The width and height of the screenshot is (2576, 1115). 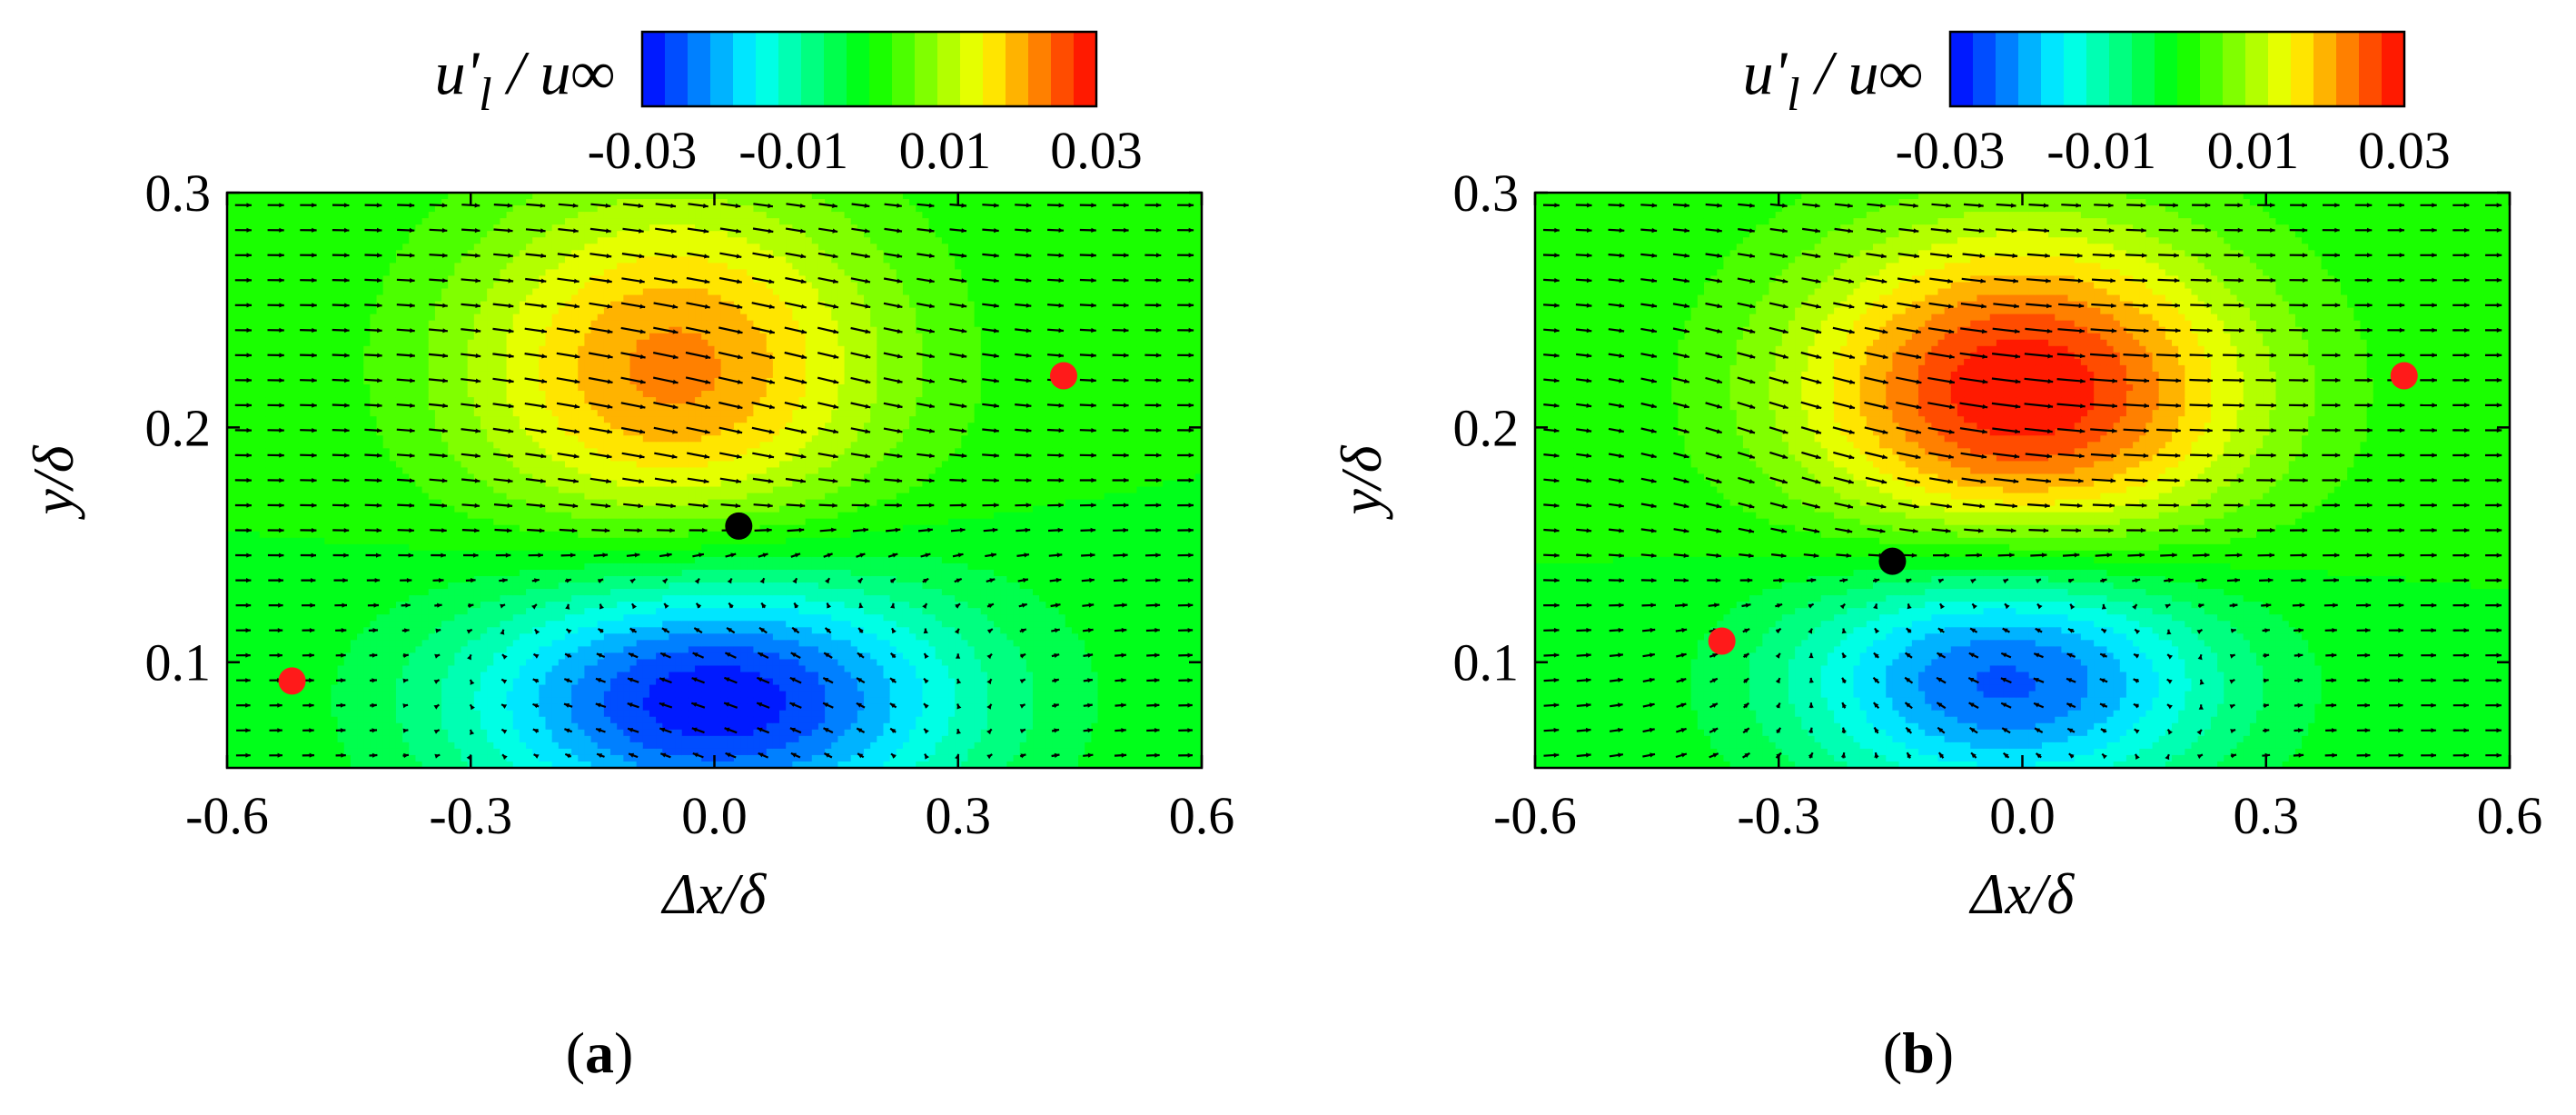 What do you see at coordinates (1892, 561) in the screenshot?
I see `black-marker-point` at bounding box center [1892, 561].